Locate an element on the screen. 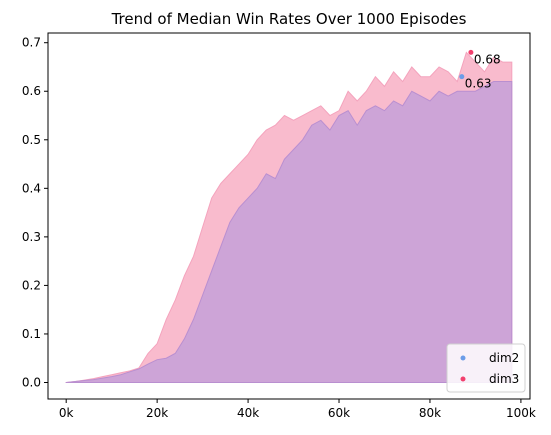 This screenshot has height=435, width=551. x-axis-ticks: 0k 20k 40k 60k 80k 100k is located at coordinates (297, 409).